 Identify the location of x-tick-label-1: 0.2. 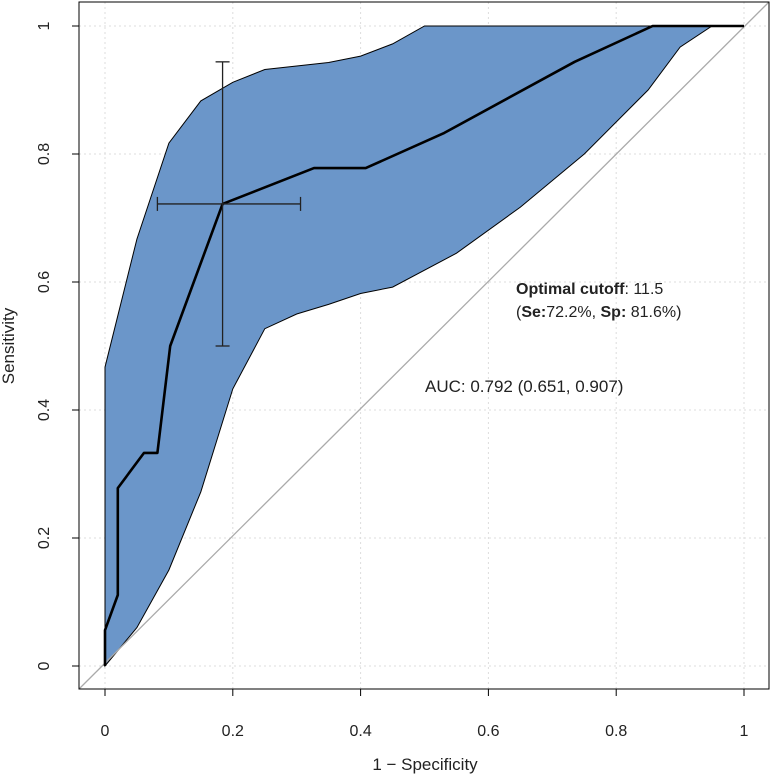
(233, 731).